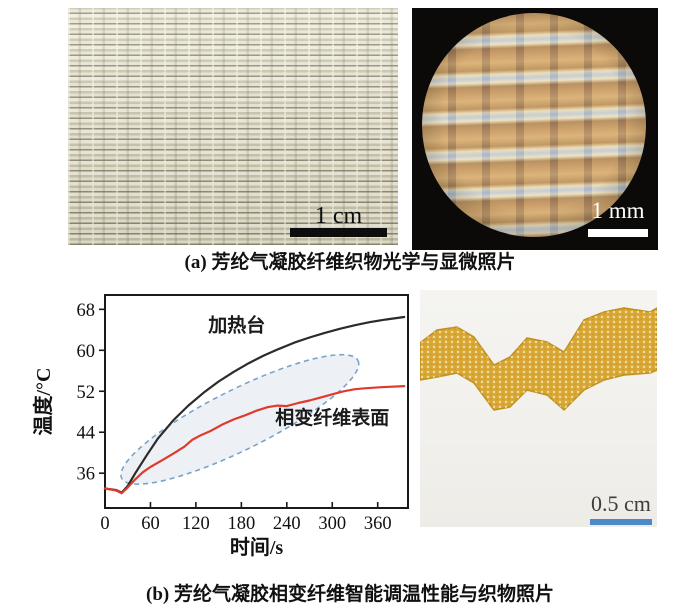 The width and height of the screenshot is (700, 612). I want to click on y-tick-label: 44, so click(86, 434).